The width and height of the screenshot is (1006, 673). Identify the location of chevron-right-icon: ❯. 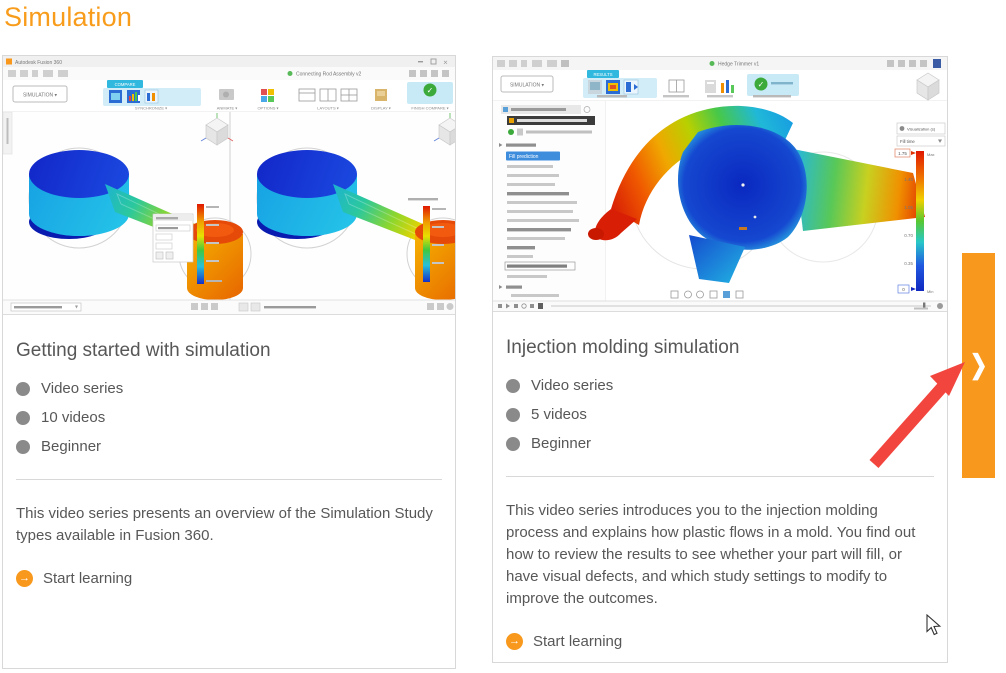
(978, 365).